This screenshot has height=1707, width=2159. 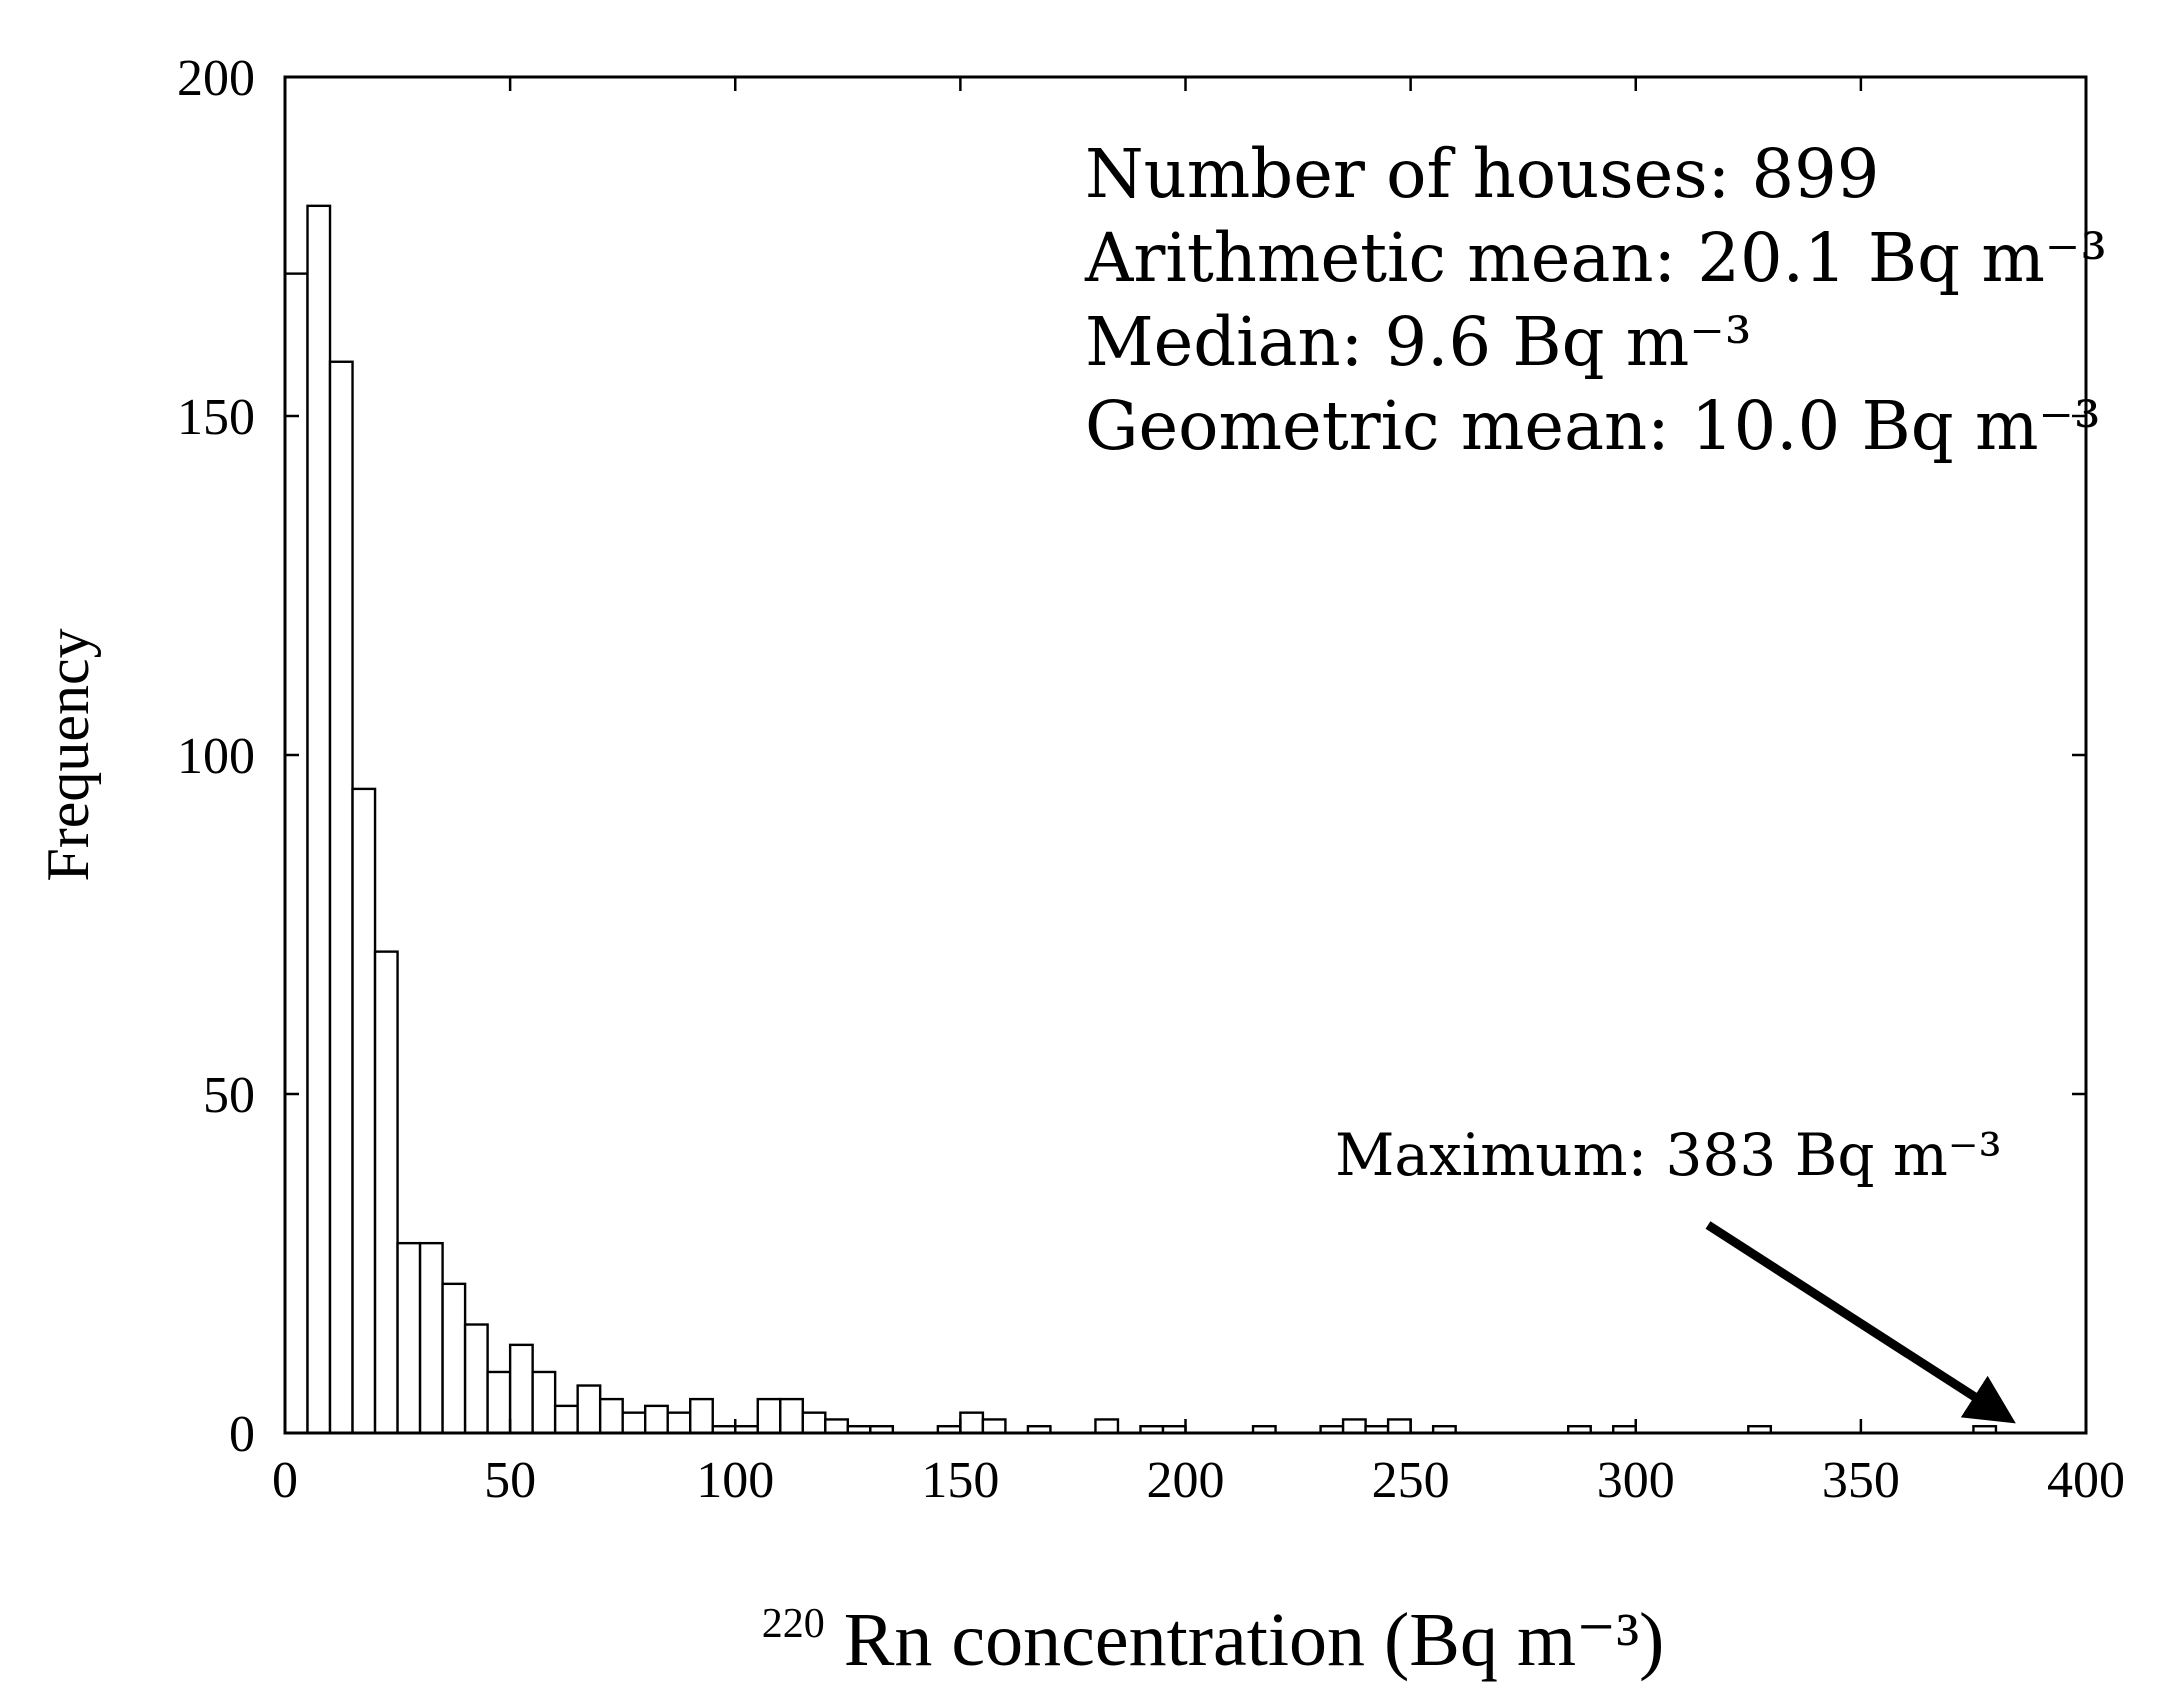 I want to click on x-tick-label: 50, so click(x=510, y=1480).